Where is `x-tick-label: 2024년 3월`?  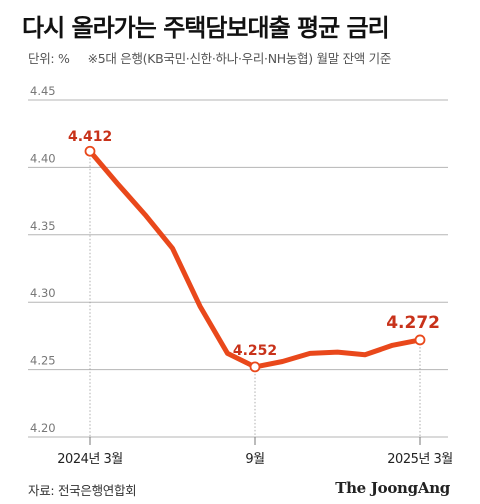
x-tick-label: 2024년 3월 is located at coordinates (89, 459).